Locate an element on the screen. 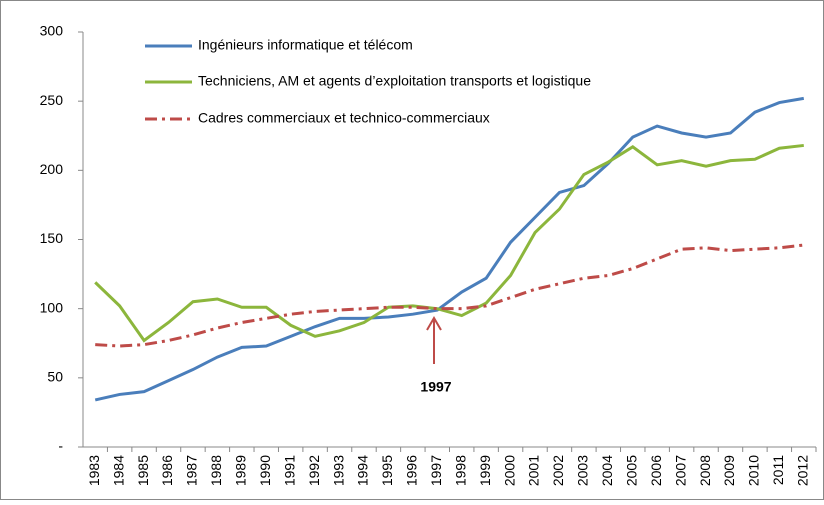 The height and width of the screenshot is (505, 824). x-tick-label: 1996 is located at coordinates (412, 470).